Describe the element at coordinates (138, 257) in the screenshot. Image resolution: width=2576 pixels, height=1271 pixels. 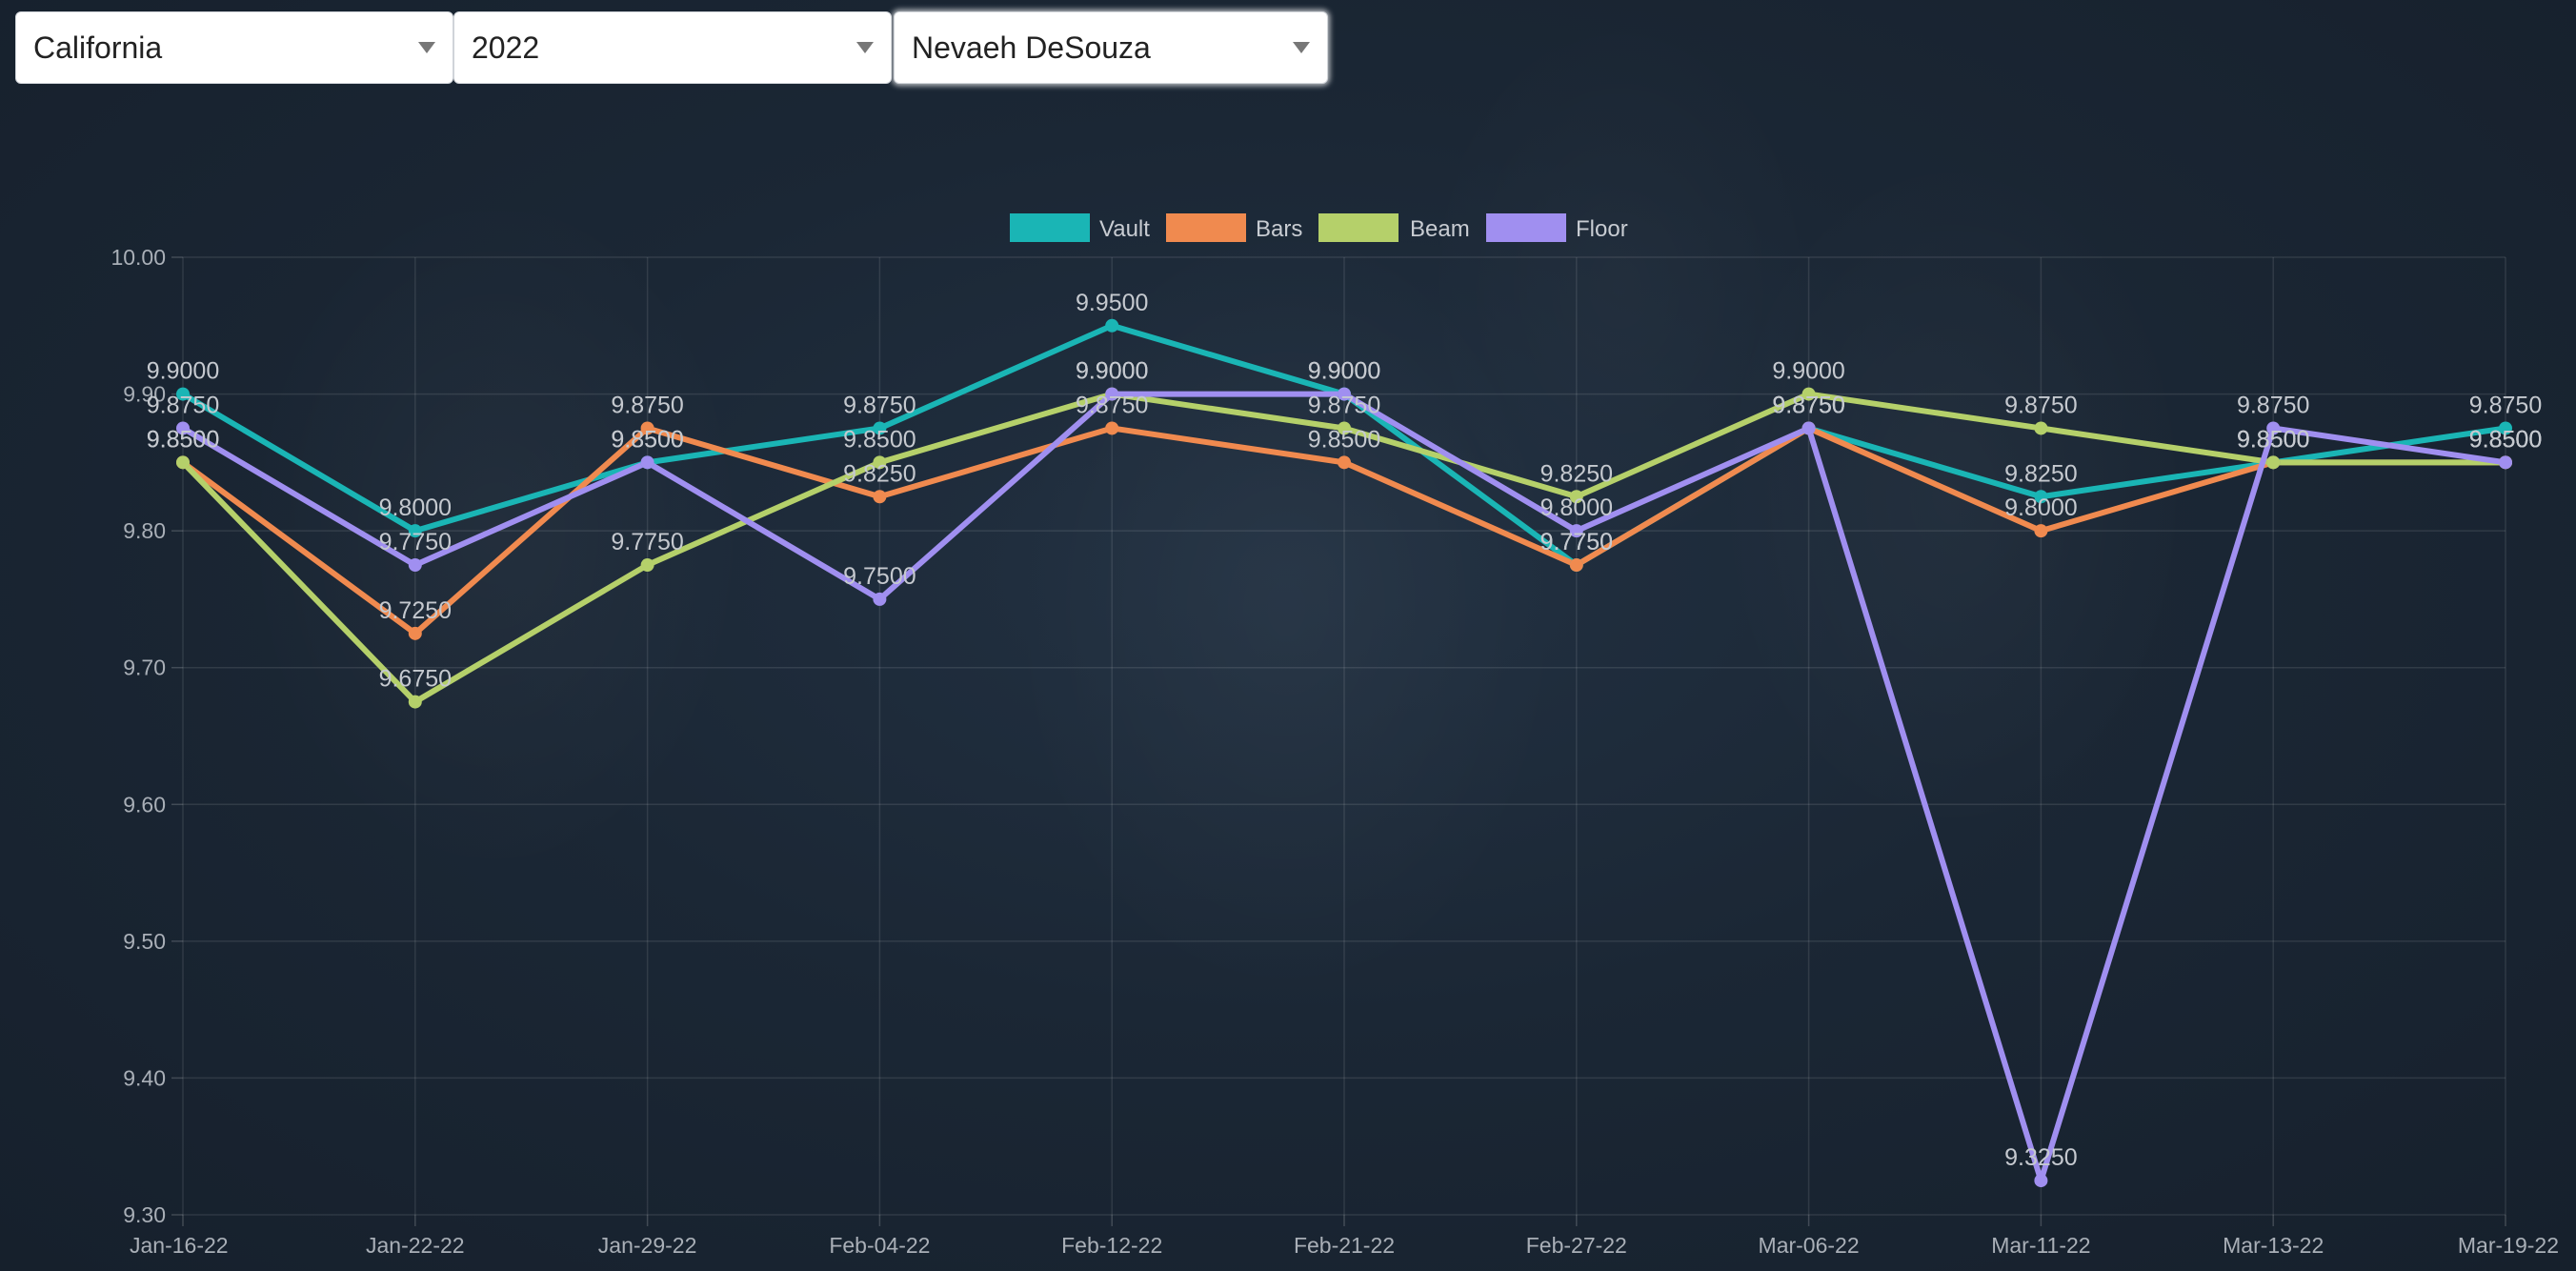
I see `y-tick-label: 10.00` at that location.